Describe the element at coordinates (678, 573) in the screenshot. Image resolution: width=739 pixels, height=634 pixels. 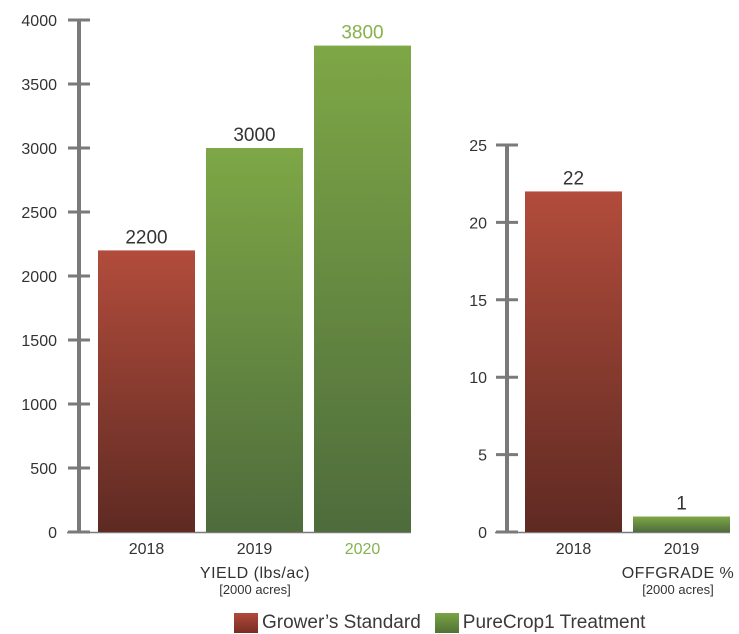
I see `x-axis-title: OFFGRADE %` at that location.